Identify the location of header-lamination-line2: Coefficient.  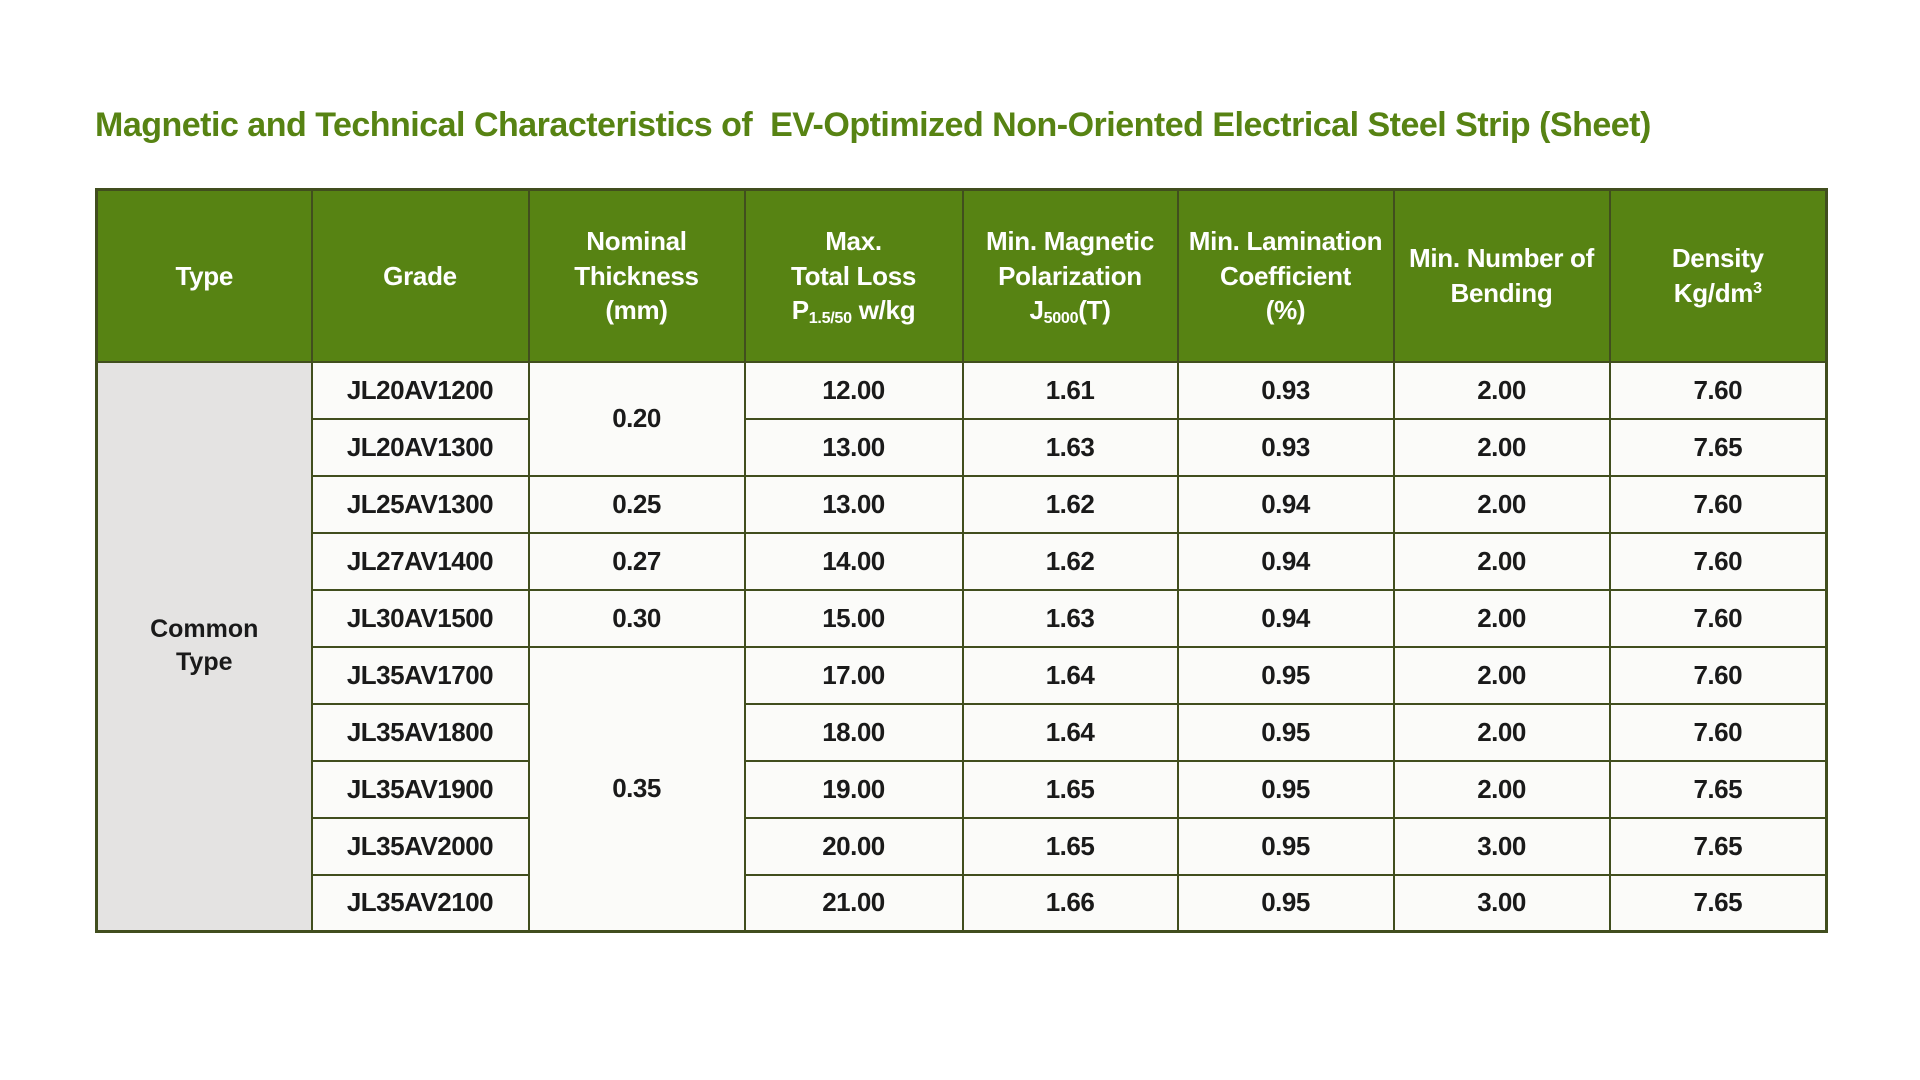
(1285, 275).